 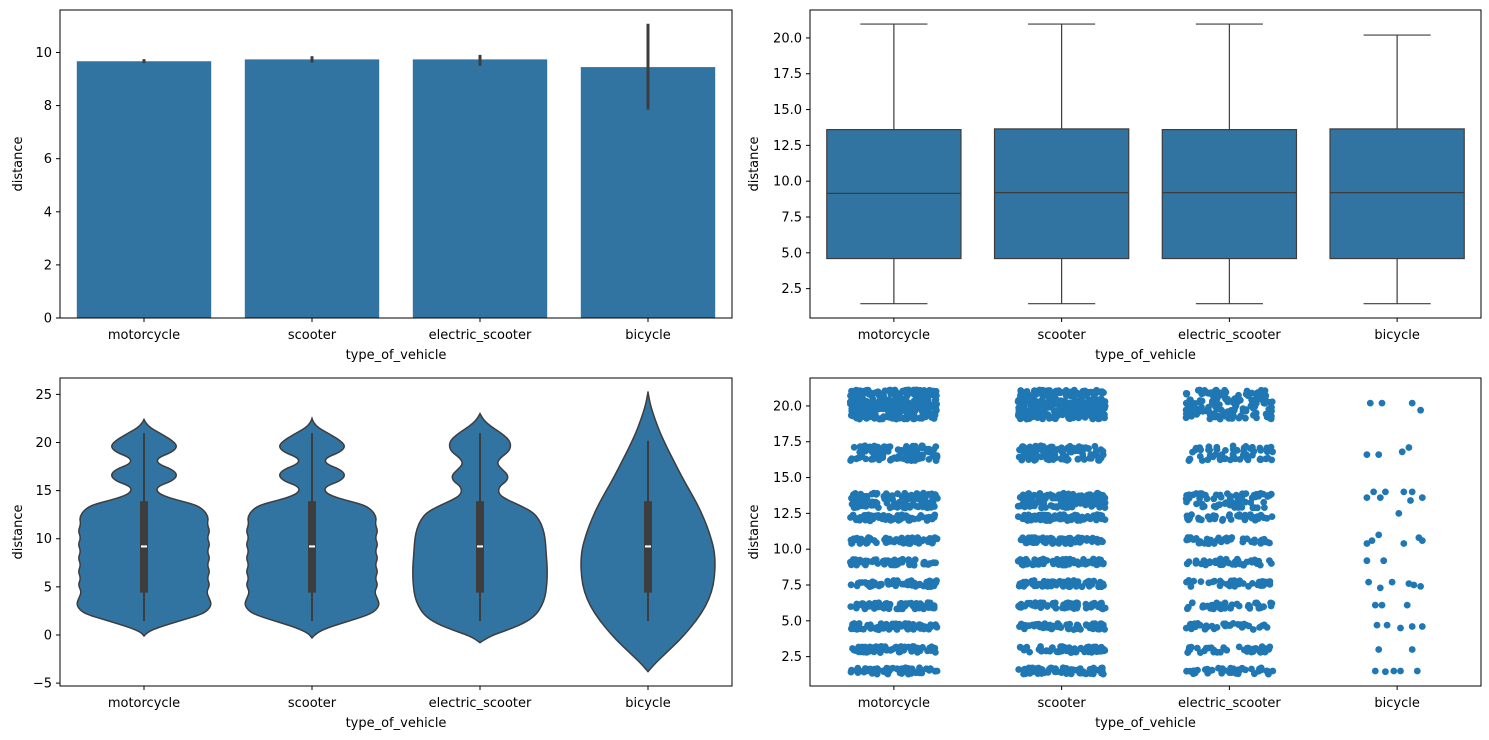 I want to click on x-tick-label: motorcycle, so click(x=144, y=335).